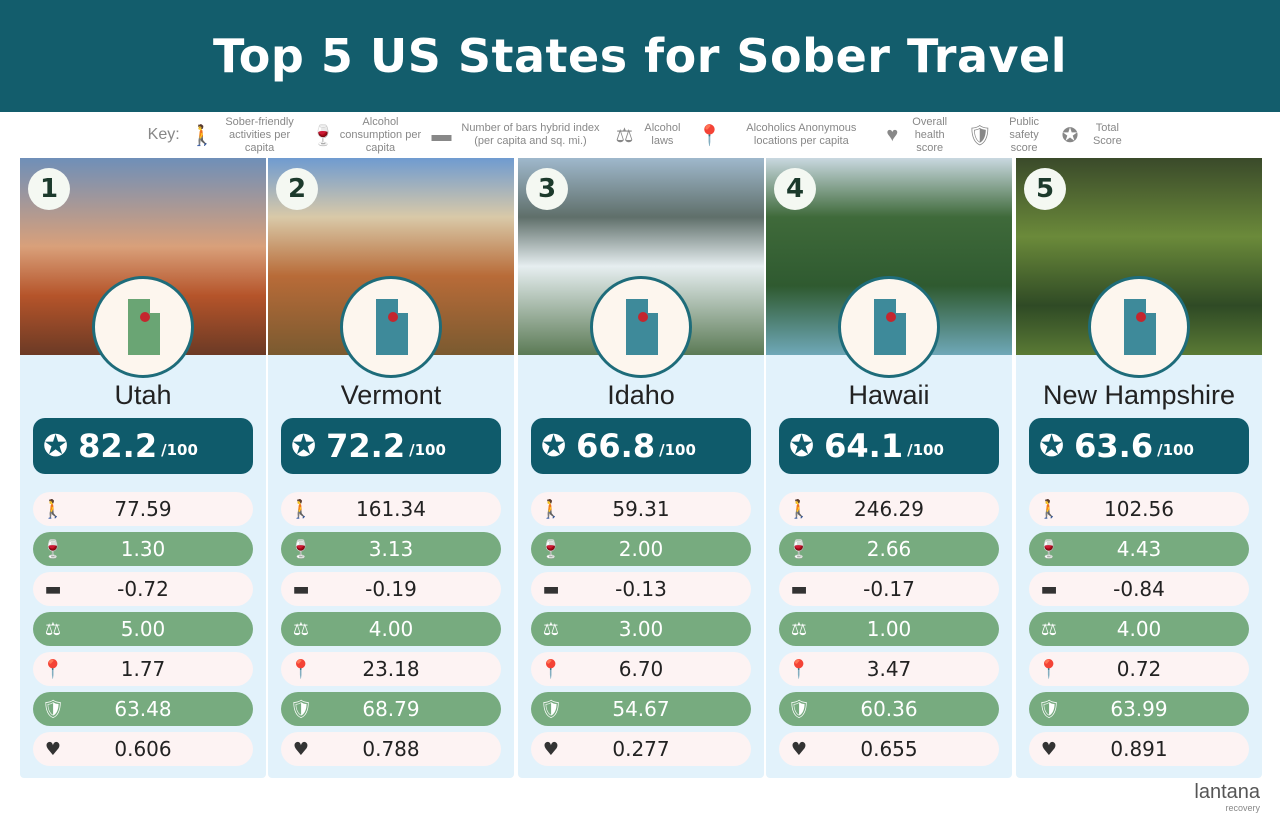 This screenshot has width=1280, height=820. Describe the element at coordinates (641, 549) in the screenshot. I see `metric-value: 2.00` at that location.